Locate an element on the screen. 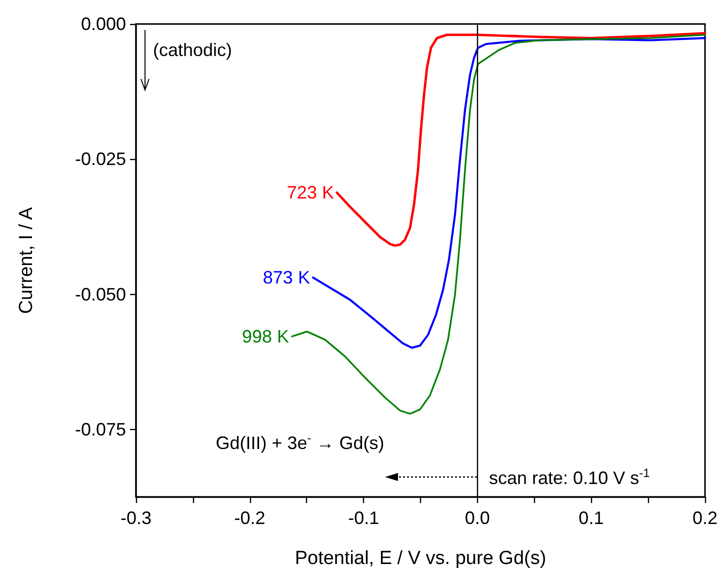 This screenshot has height=580, width=724. series-label: 998 K is located at coordinates (266, 336).